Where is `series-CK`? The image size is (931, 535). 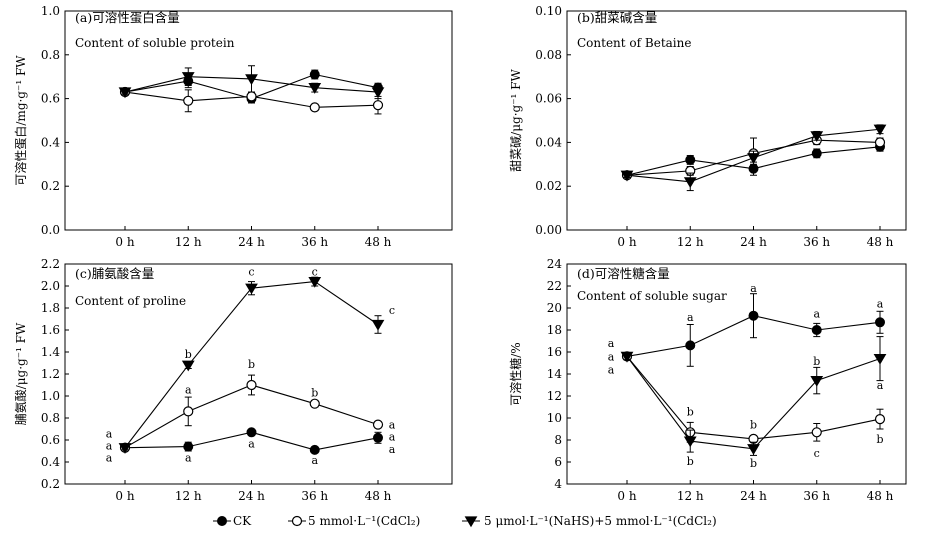
series-CK is located at coordinates (753, 330).